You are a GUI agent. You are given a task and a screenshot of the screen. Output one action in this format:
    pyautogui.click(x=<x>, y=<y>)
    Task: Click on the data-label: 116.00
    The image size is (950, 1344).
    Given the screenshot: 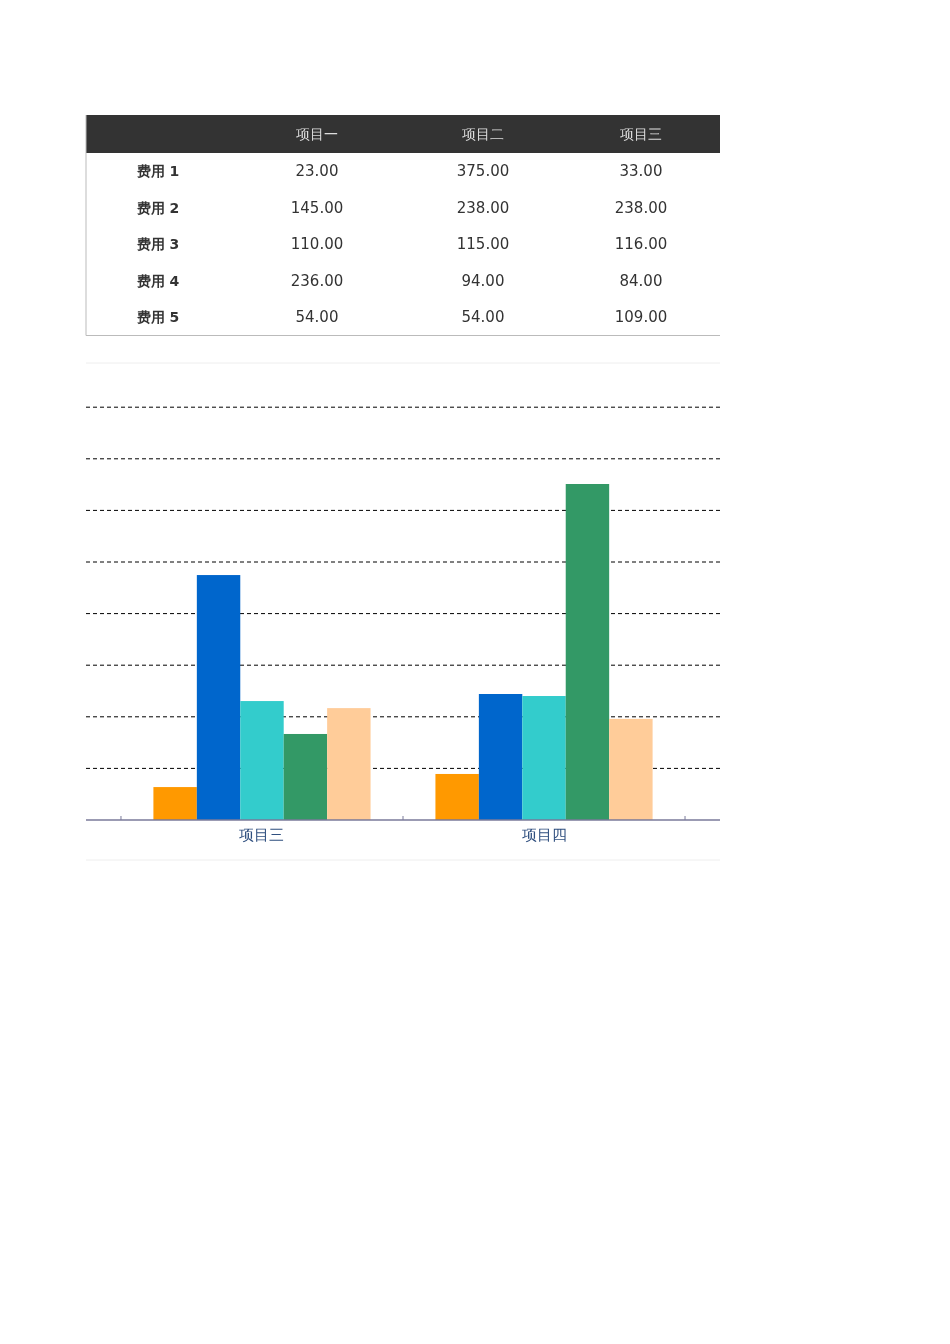 What is the action you would take?
    pyautogui.click(x=641, y=244)
    